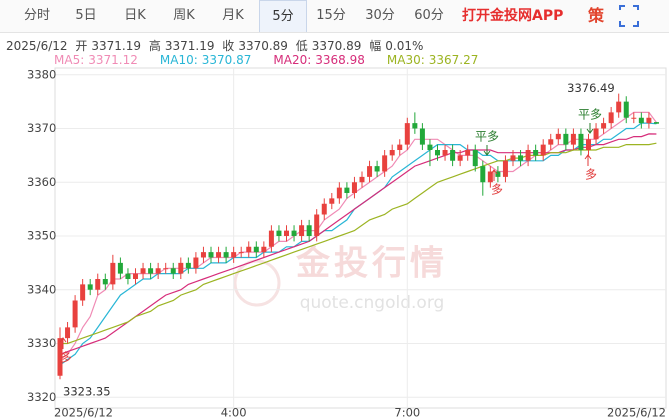 The height and width of the screenshot is (420, 669). I want to click on legend-value: 3368.98, so click(340, 60).